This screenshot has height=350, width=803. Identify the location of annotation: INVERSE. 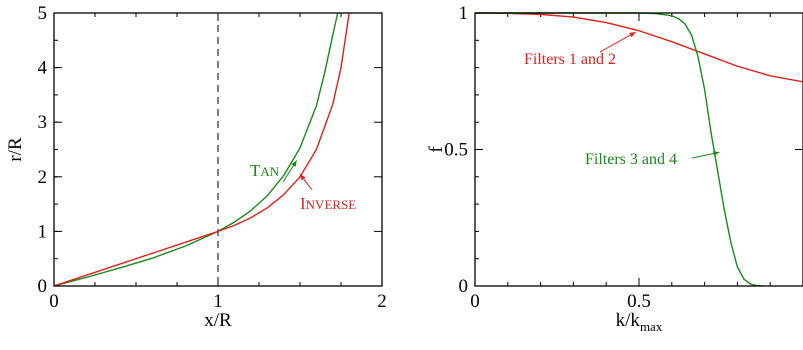
(327, 193).